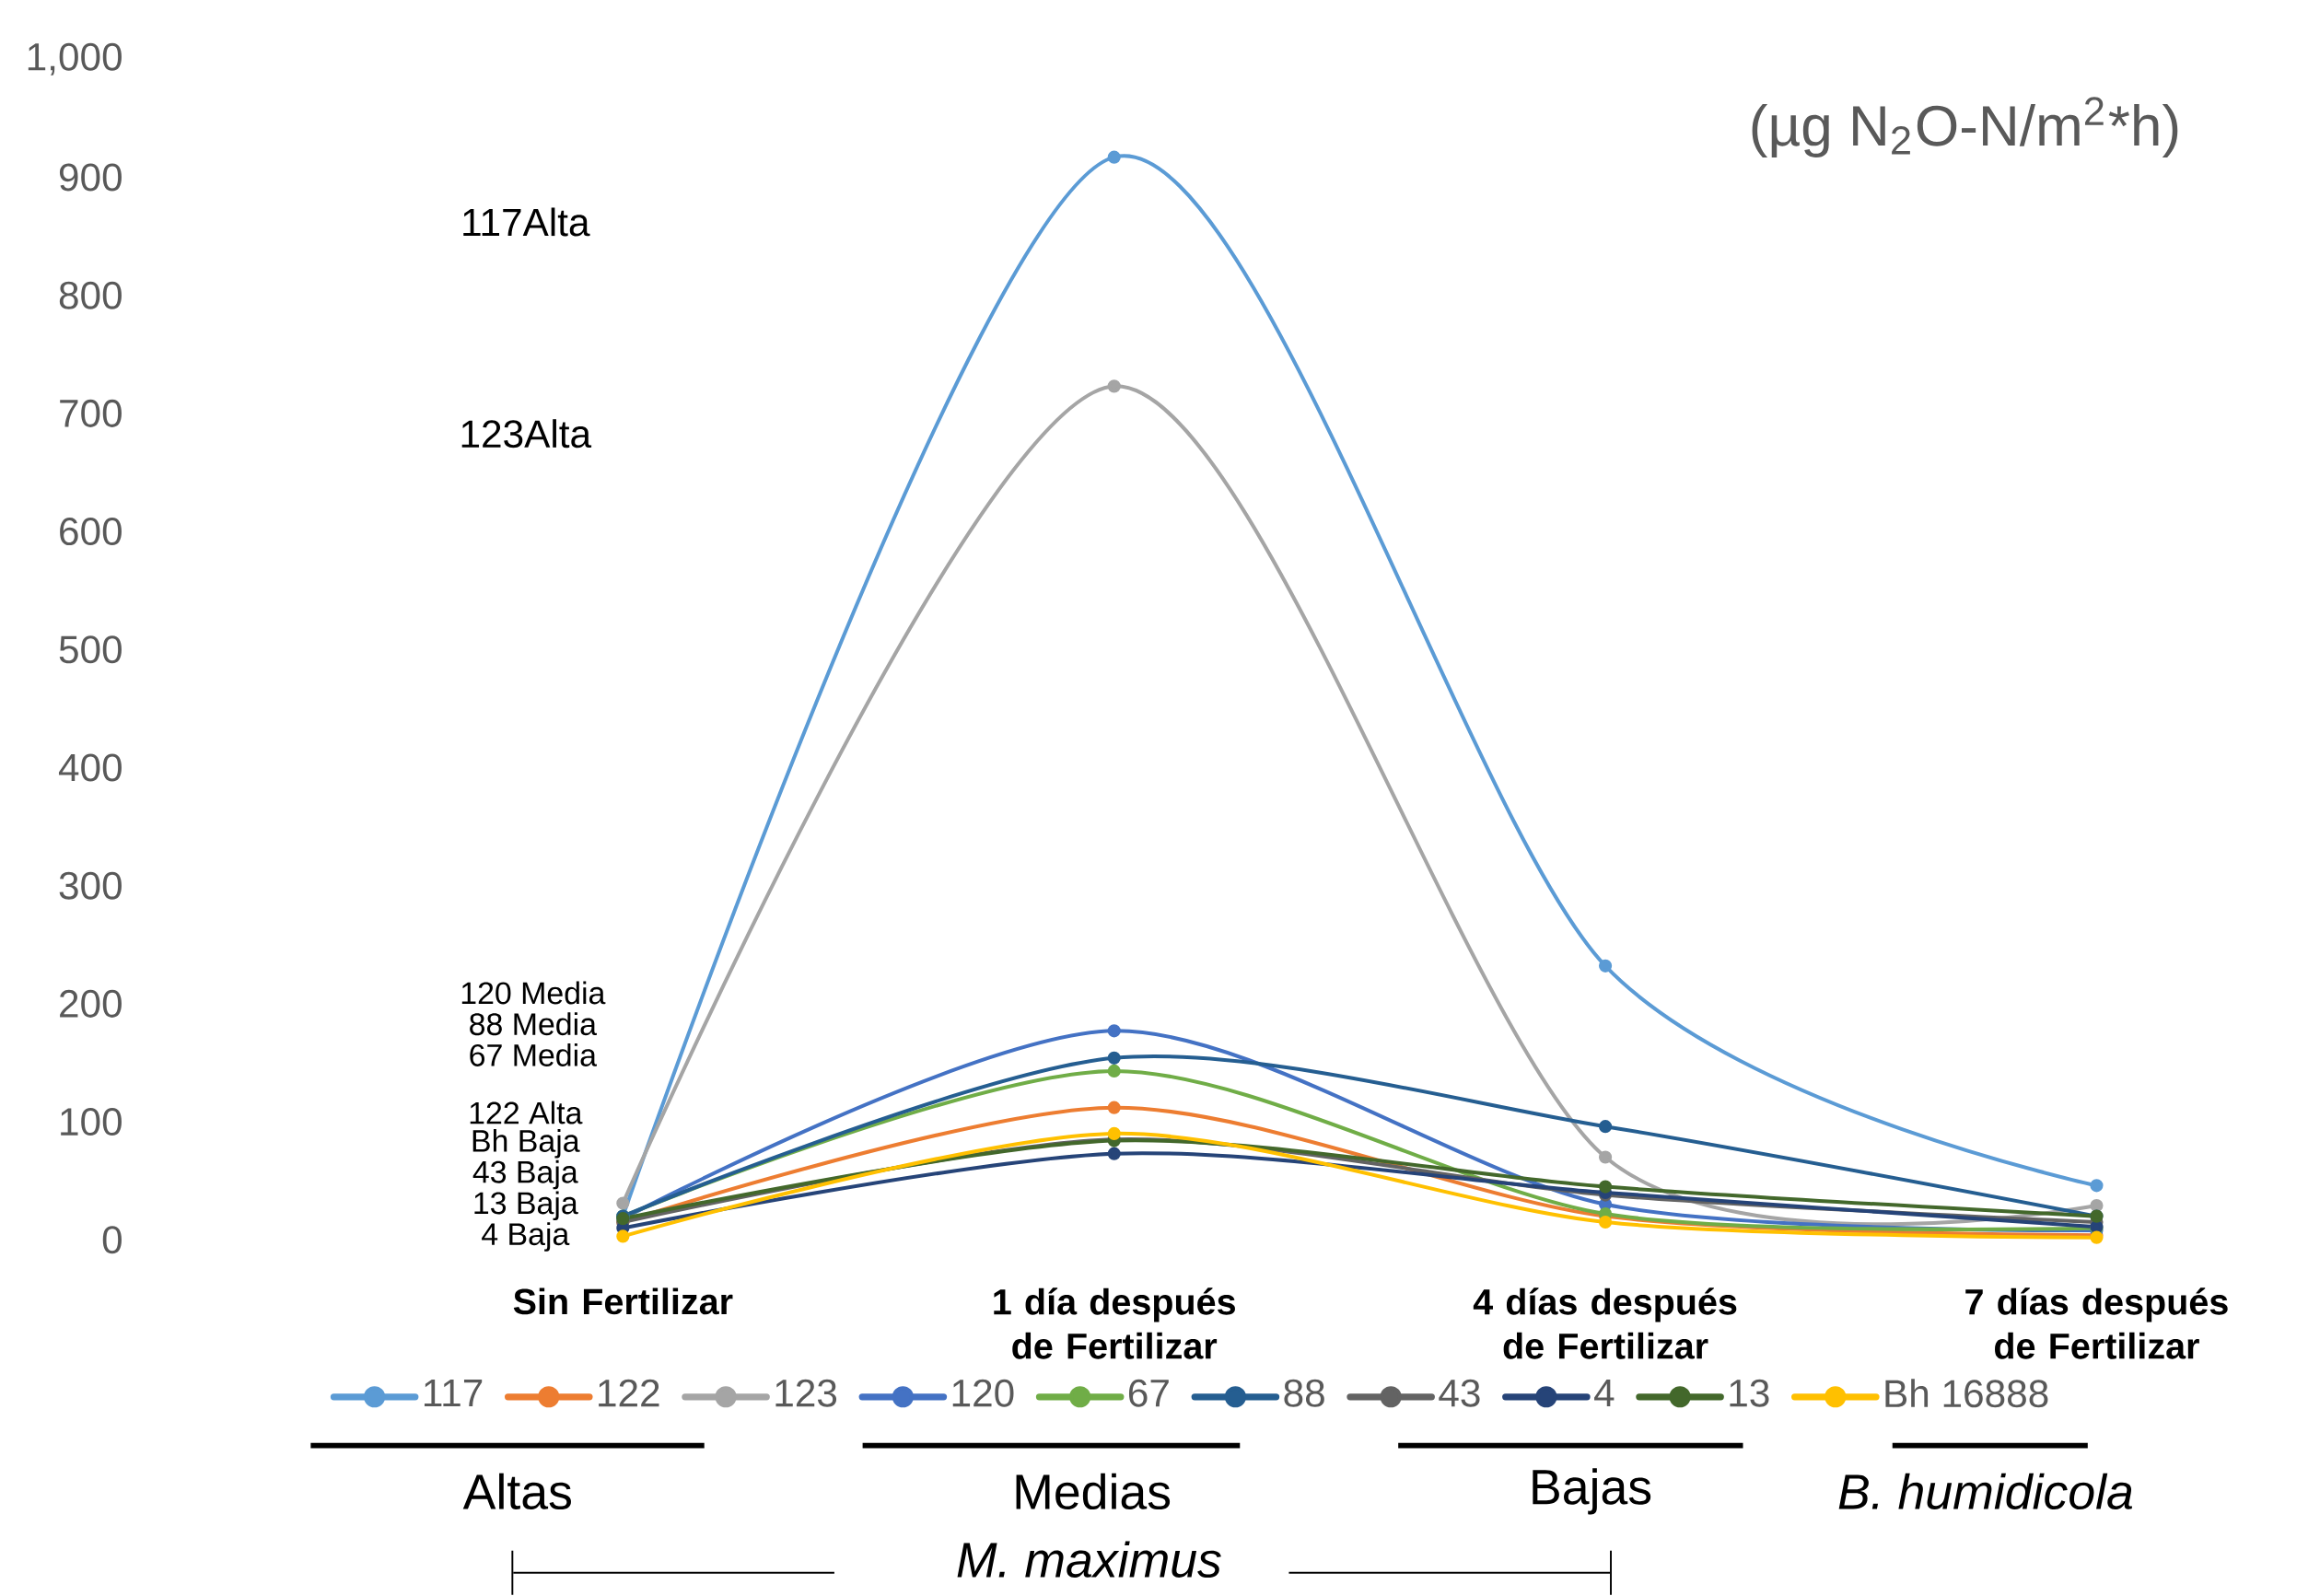 The height and width of the screenshot is (1596, 2320). What do you see at coordinates (91, 1122) in the screenshot?
I see `y-tick-label: 100` at bounding box center [91, 1122].